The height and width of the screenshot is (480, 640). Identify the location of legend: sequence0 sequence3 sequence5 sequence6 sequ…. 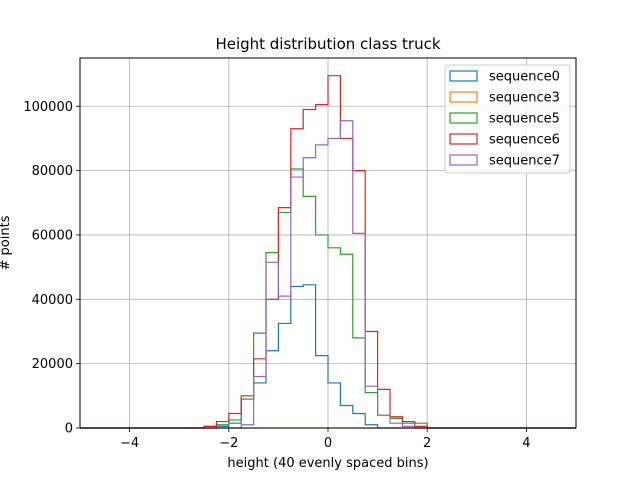
(507, 119).